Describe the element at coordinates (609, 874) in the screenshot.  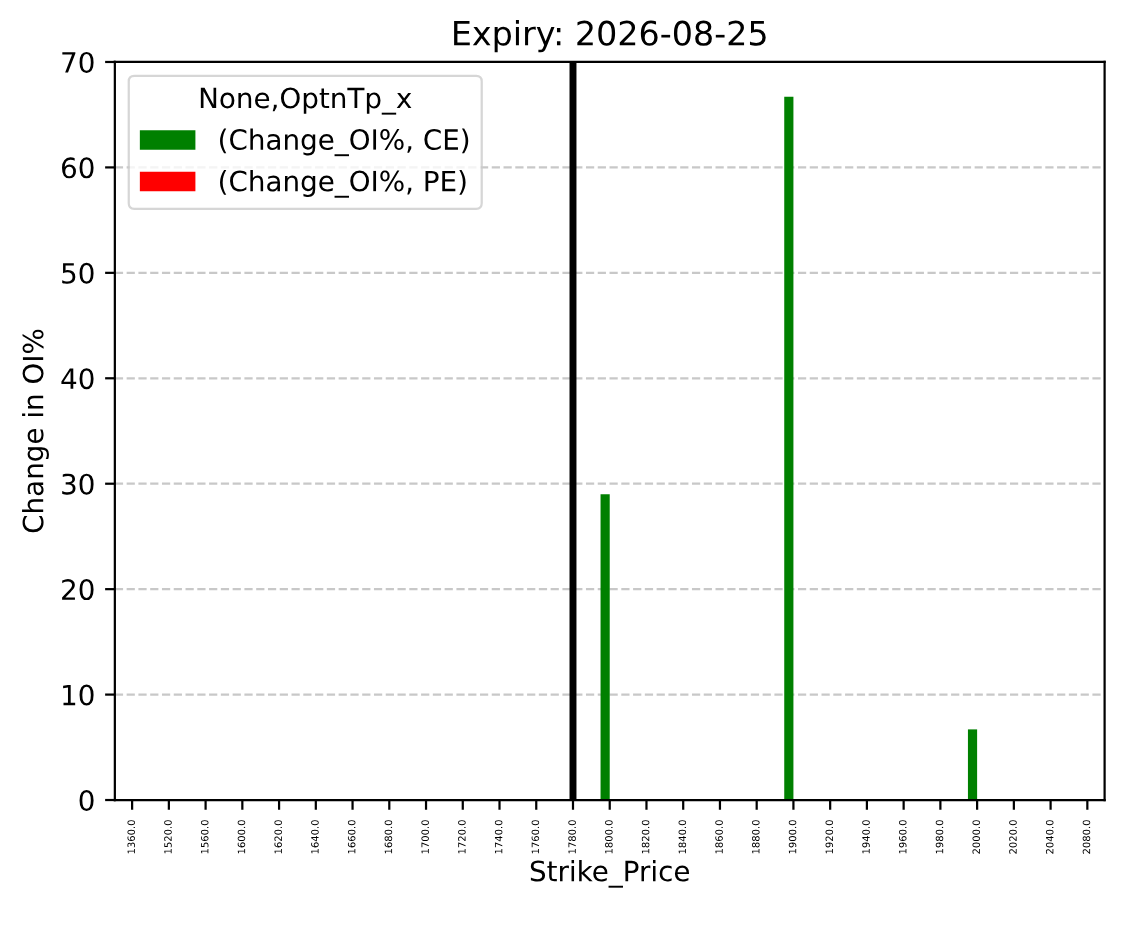
I see `x-axis-title: Strike_Price` at that location.